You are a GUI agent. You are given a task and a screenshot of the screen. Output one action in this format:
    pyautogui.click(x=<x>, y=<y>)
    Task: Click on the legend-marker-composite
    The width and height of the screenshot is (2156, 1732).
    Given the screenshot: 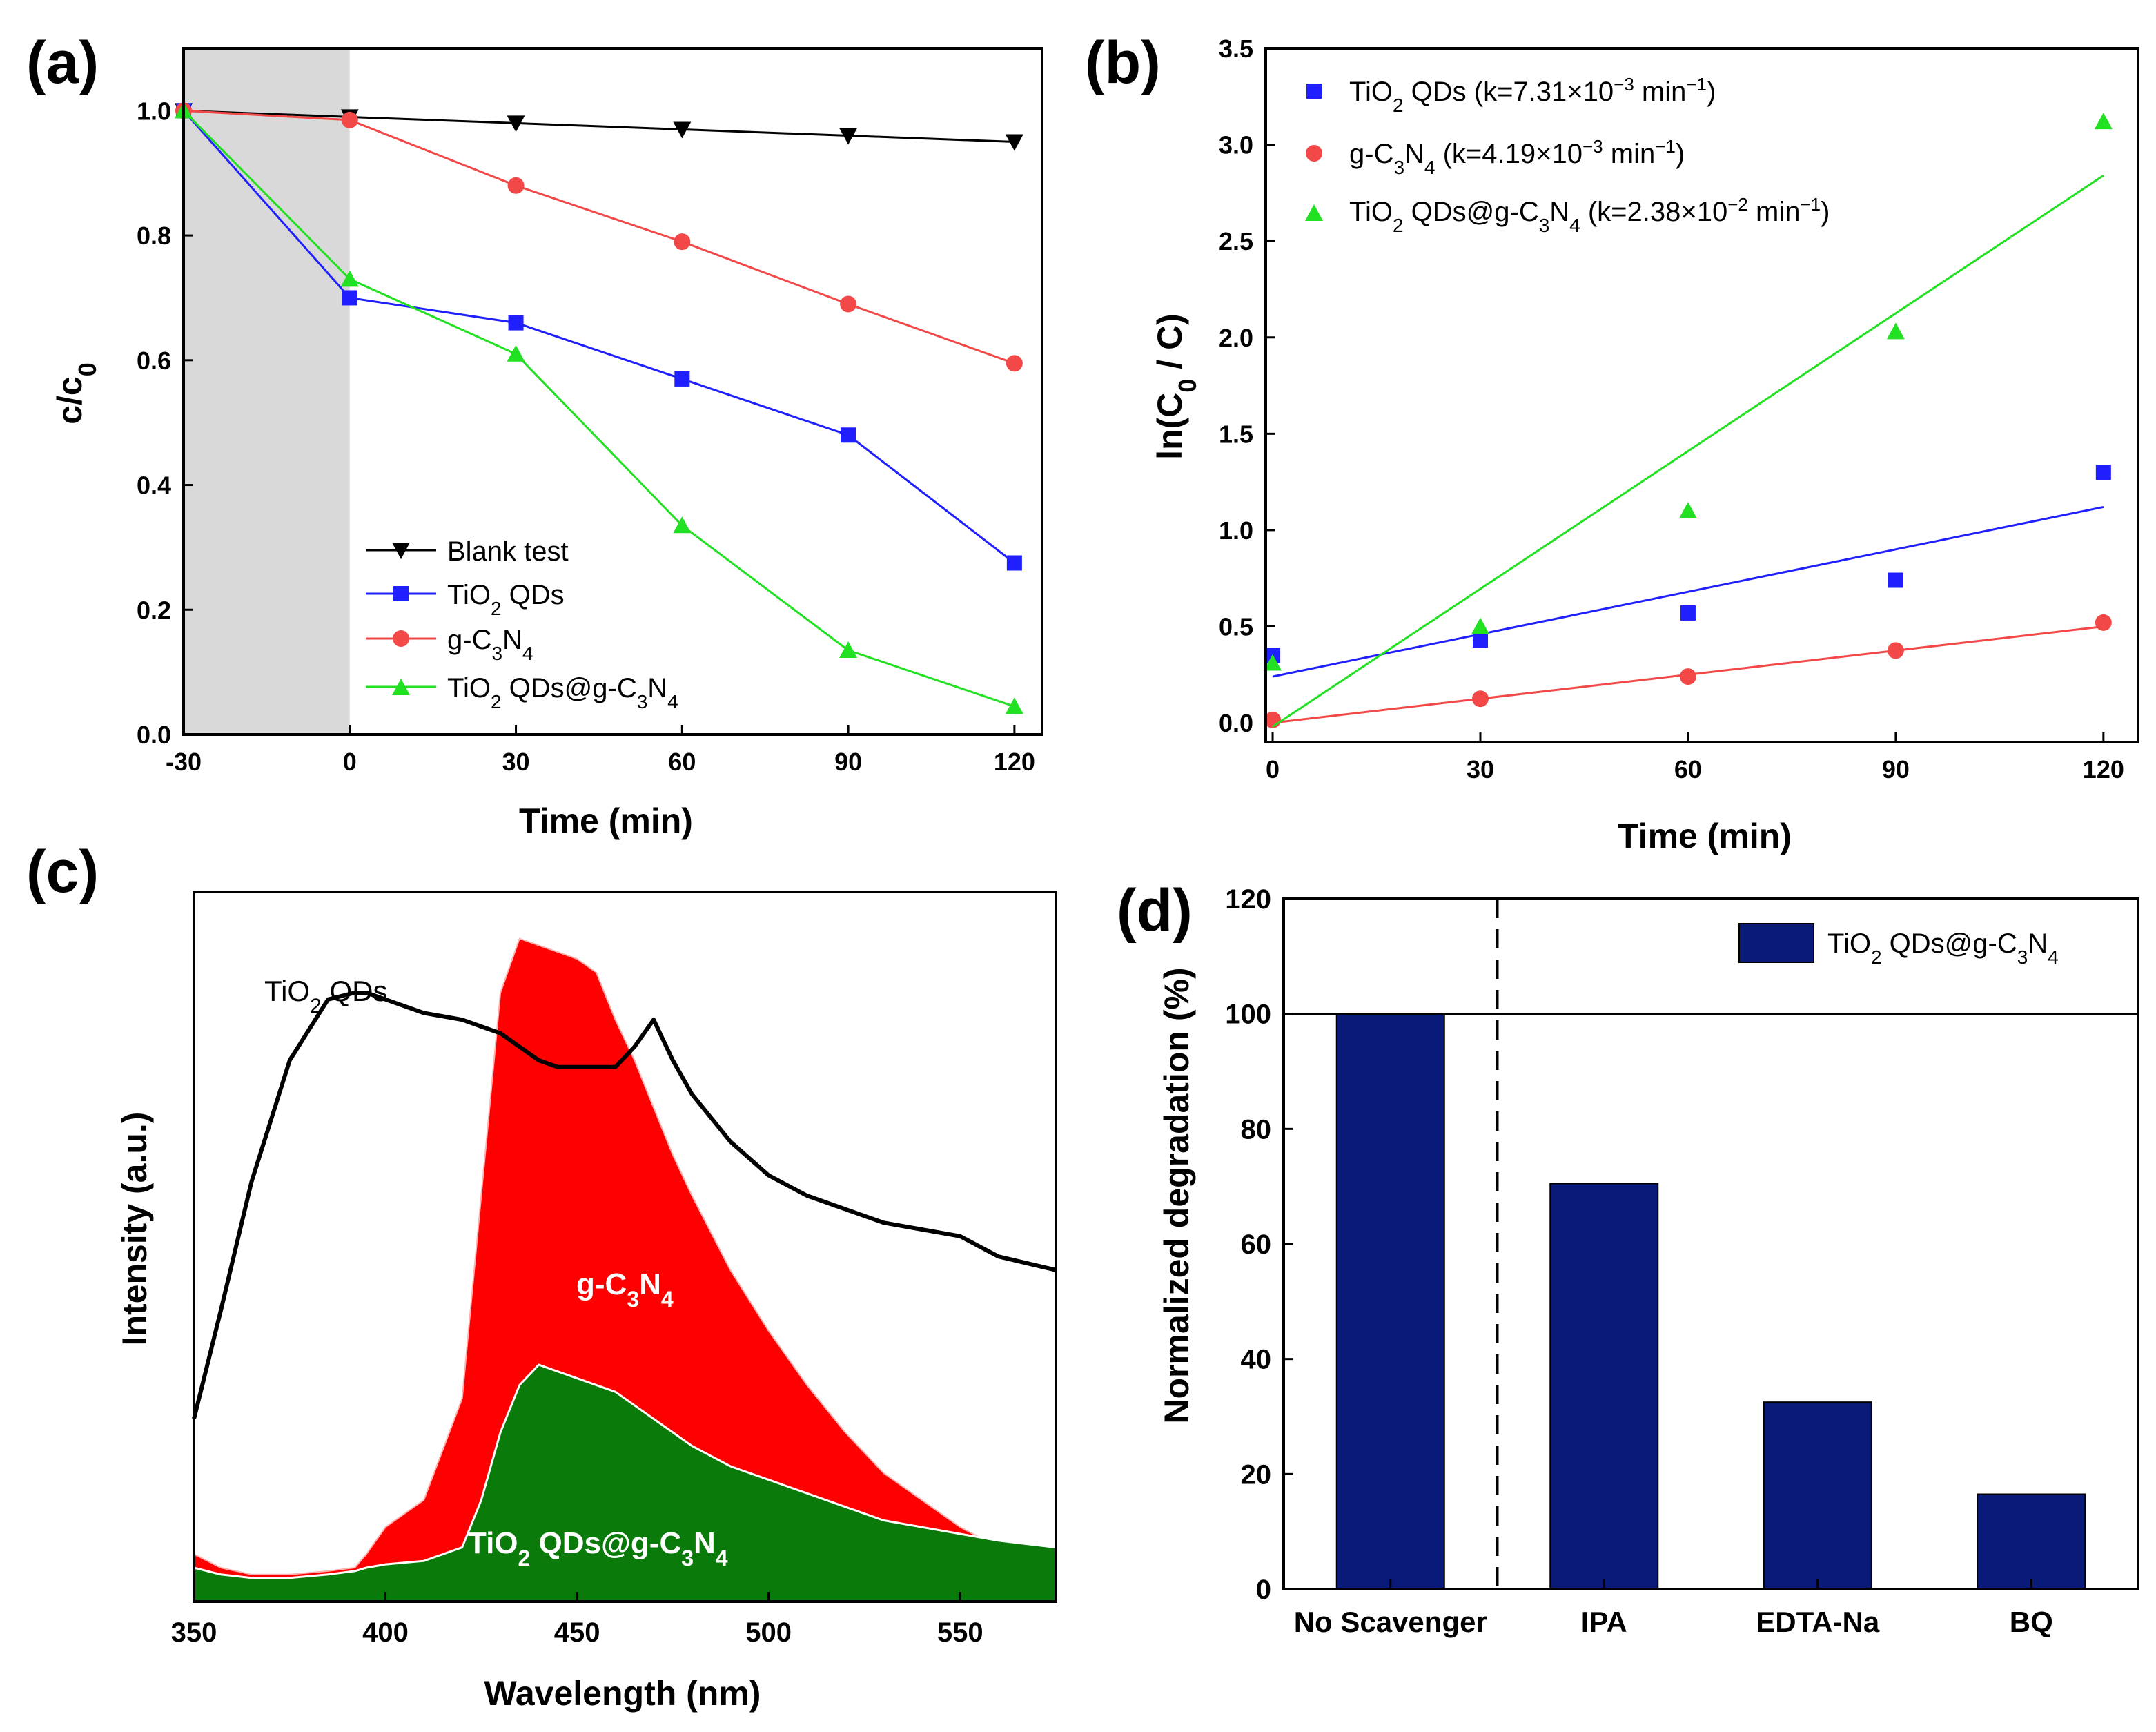 What is the action you would take?
    pyautogui.click(x=401, y=687)
    